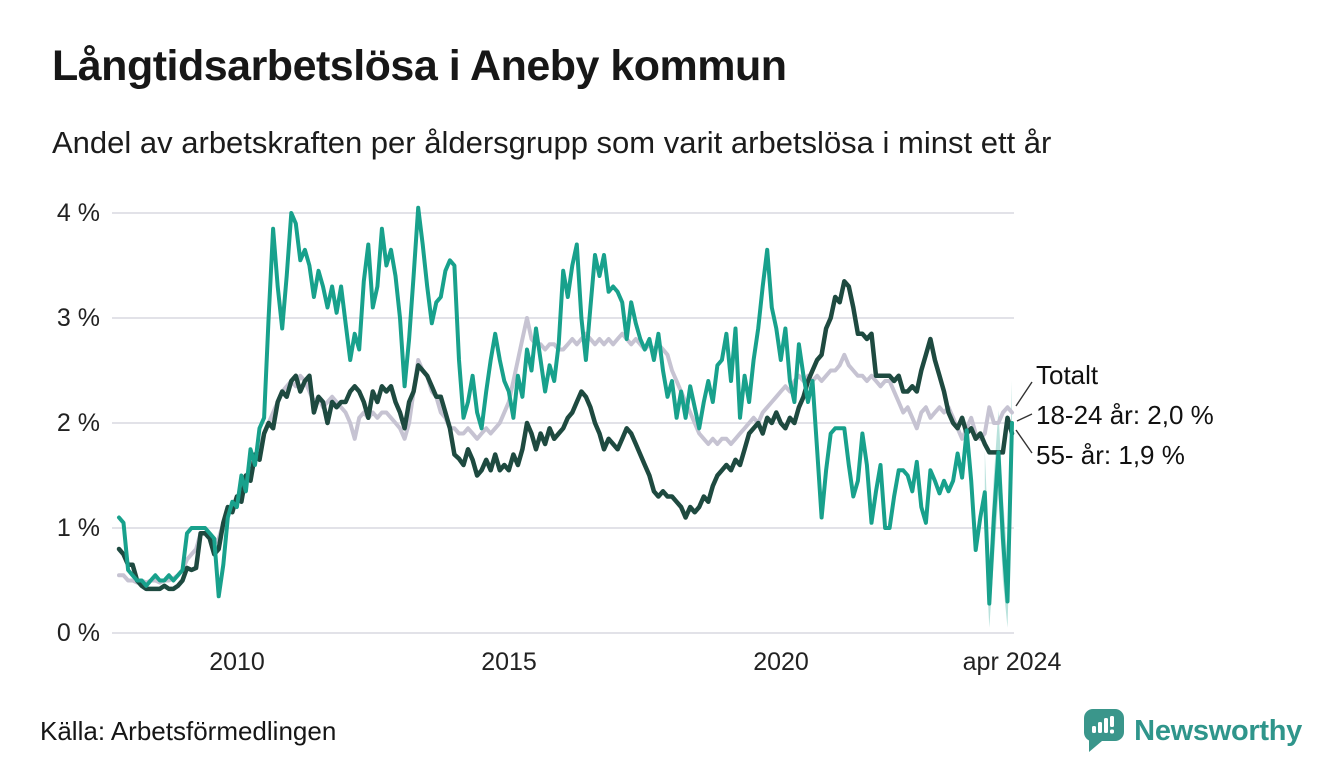 The height and width of the screenshot is (780, 1340). I want to click on source-note: Källa: Arbetsförmedlingen, so click(188, 731).